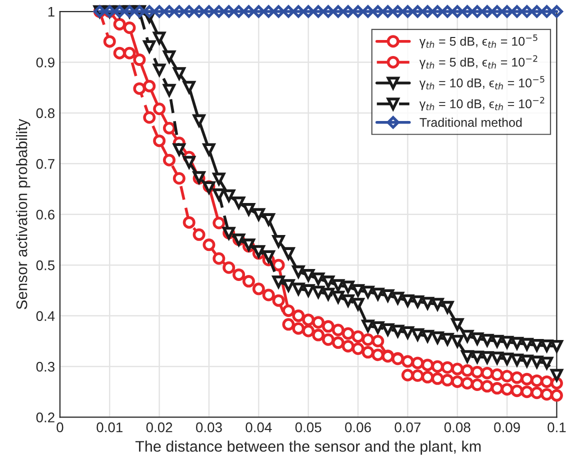  I want to click on y-tick-label: 0.6, so click(45, 215).